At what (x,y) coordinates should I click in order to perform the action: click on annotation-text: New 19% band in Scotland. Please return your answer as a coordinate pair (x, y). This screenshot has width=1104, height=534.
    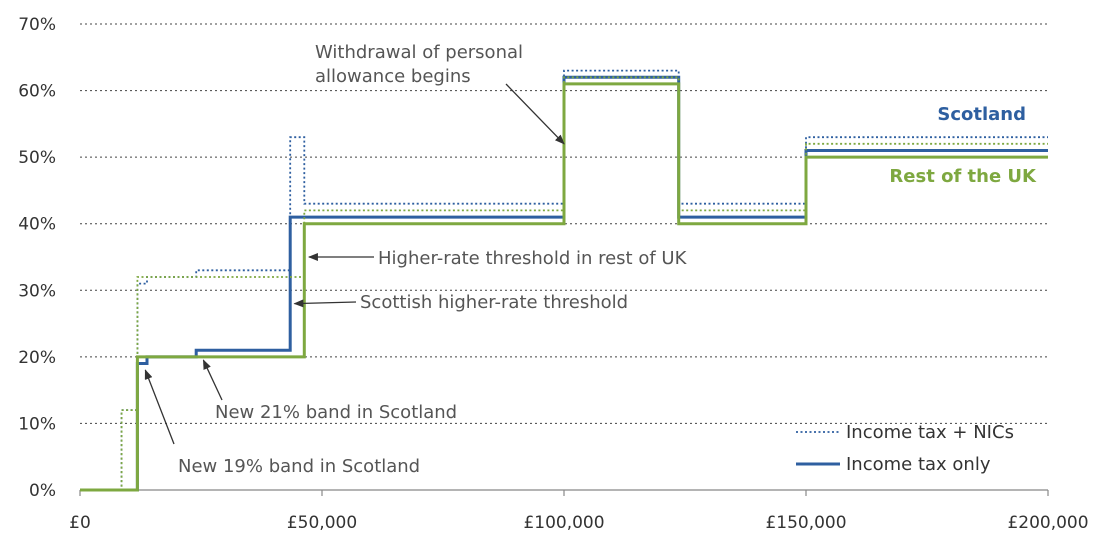
    Looking at the image, I should click on (299, 466).